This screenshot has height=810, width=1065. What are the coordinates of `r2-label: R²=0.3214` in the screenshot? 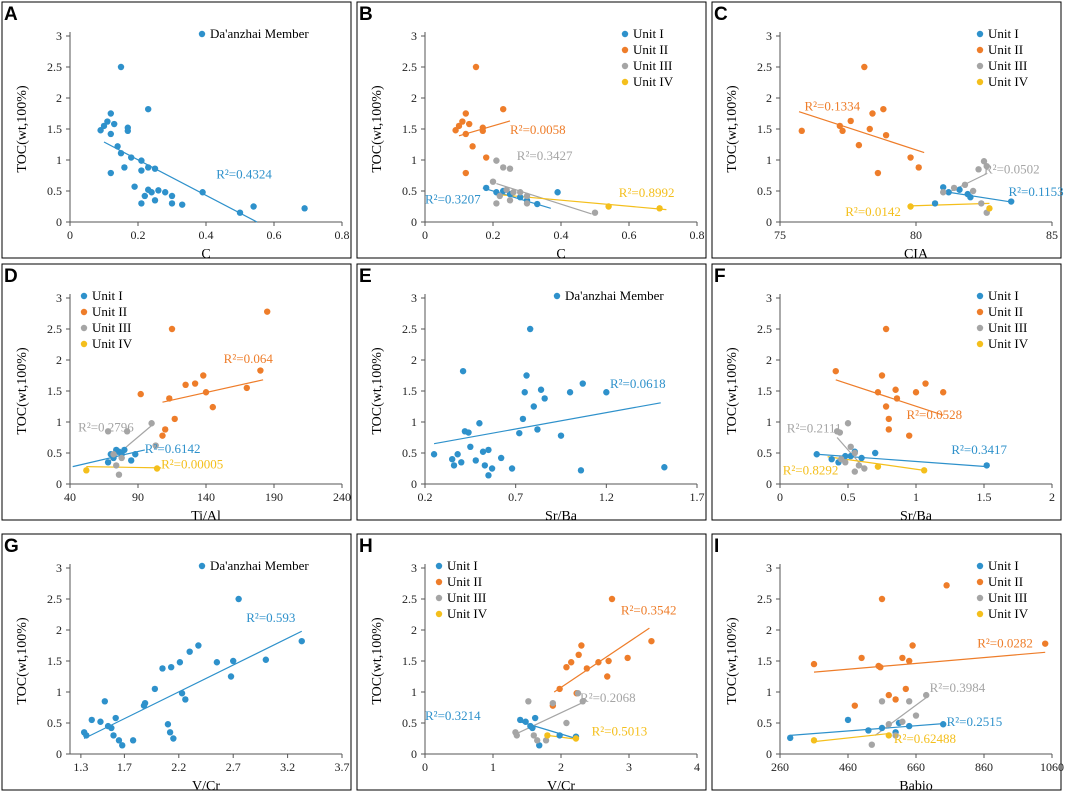 It's located at (453, 715).